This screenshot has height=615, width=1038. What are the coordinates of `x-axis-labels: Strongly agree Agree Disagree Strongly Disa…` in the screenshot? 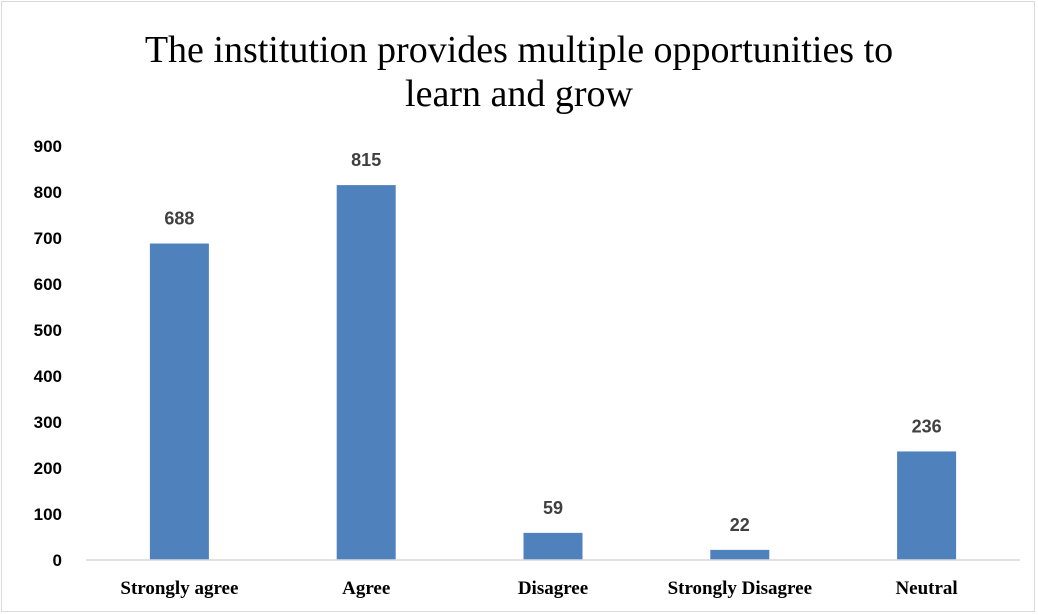 It's located at (538, 588).